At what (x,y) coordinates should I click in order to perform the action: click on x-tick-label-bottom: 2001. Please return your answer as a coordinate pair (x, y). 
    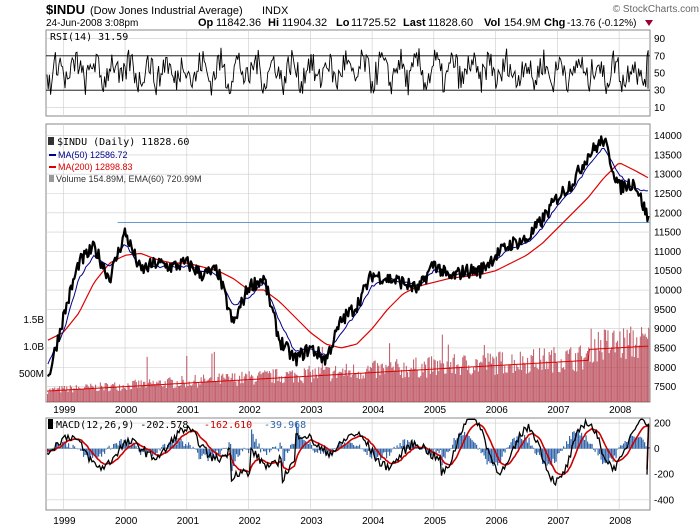
    Looking at the image, I should click on (188, 521).